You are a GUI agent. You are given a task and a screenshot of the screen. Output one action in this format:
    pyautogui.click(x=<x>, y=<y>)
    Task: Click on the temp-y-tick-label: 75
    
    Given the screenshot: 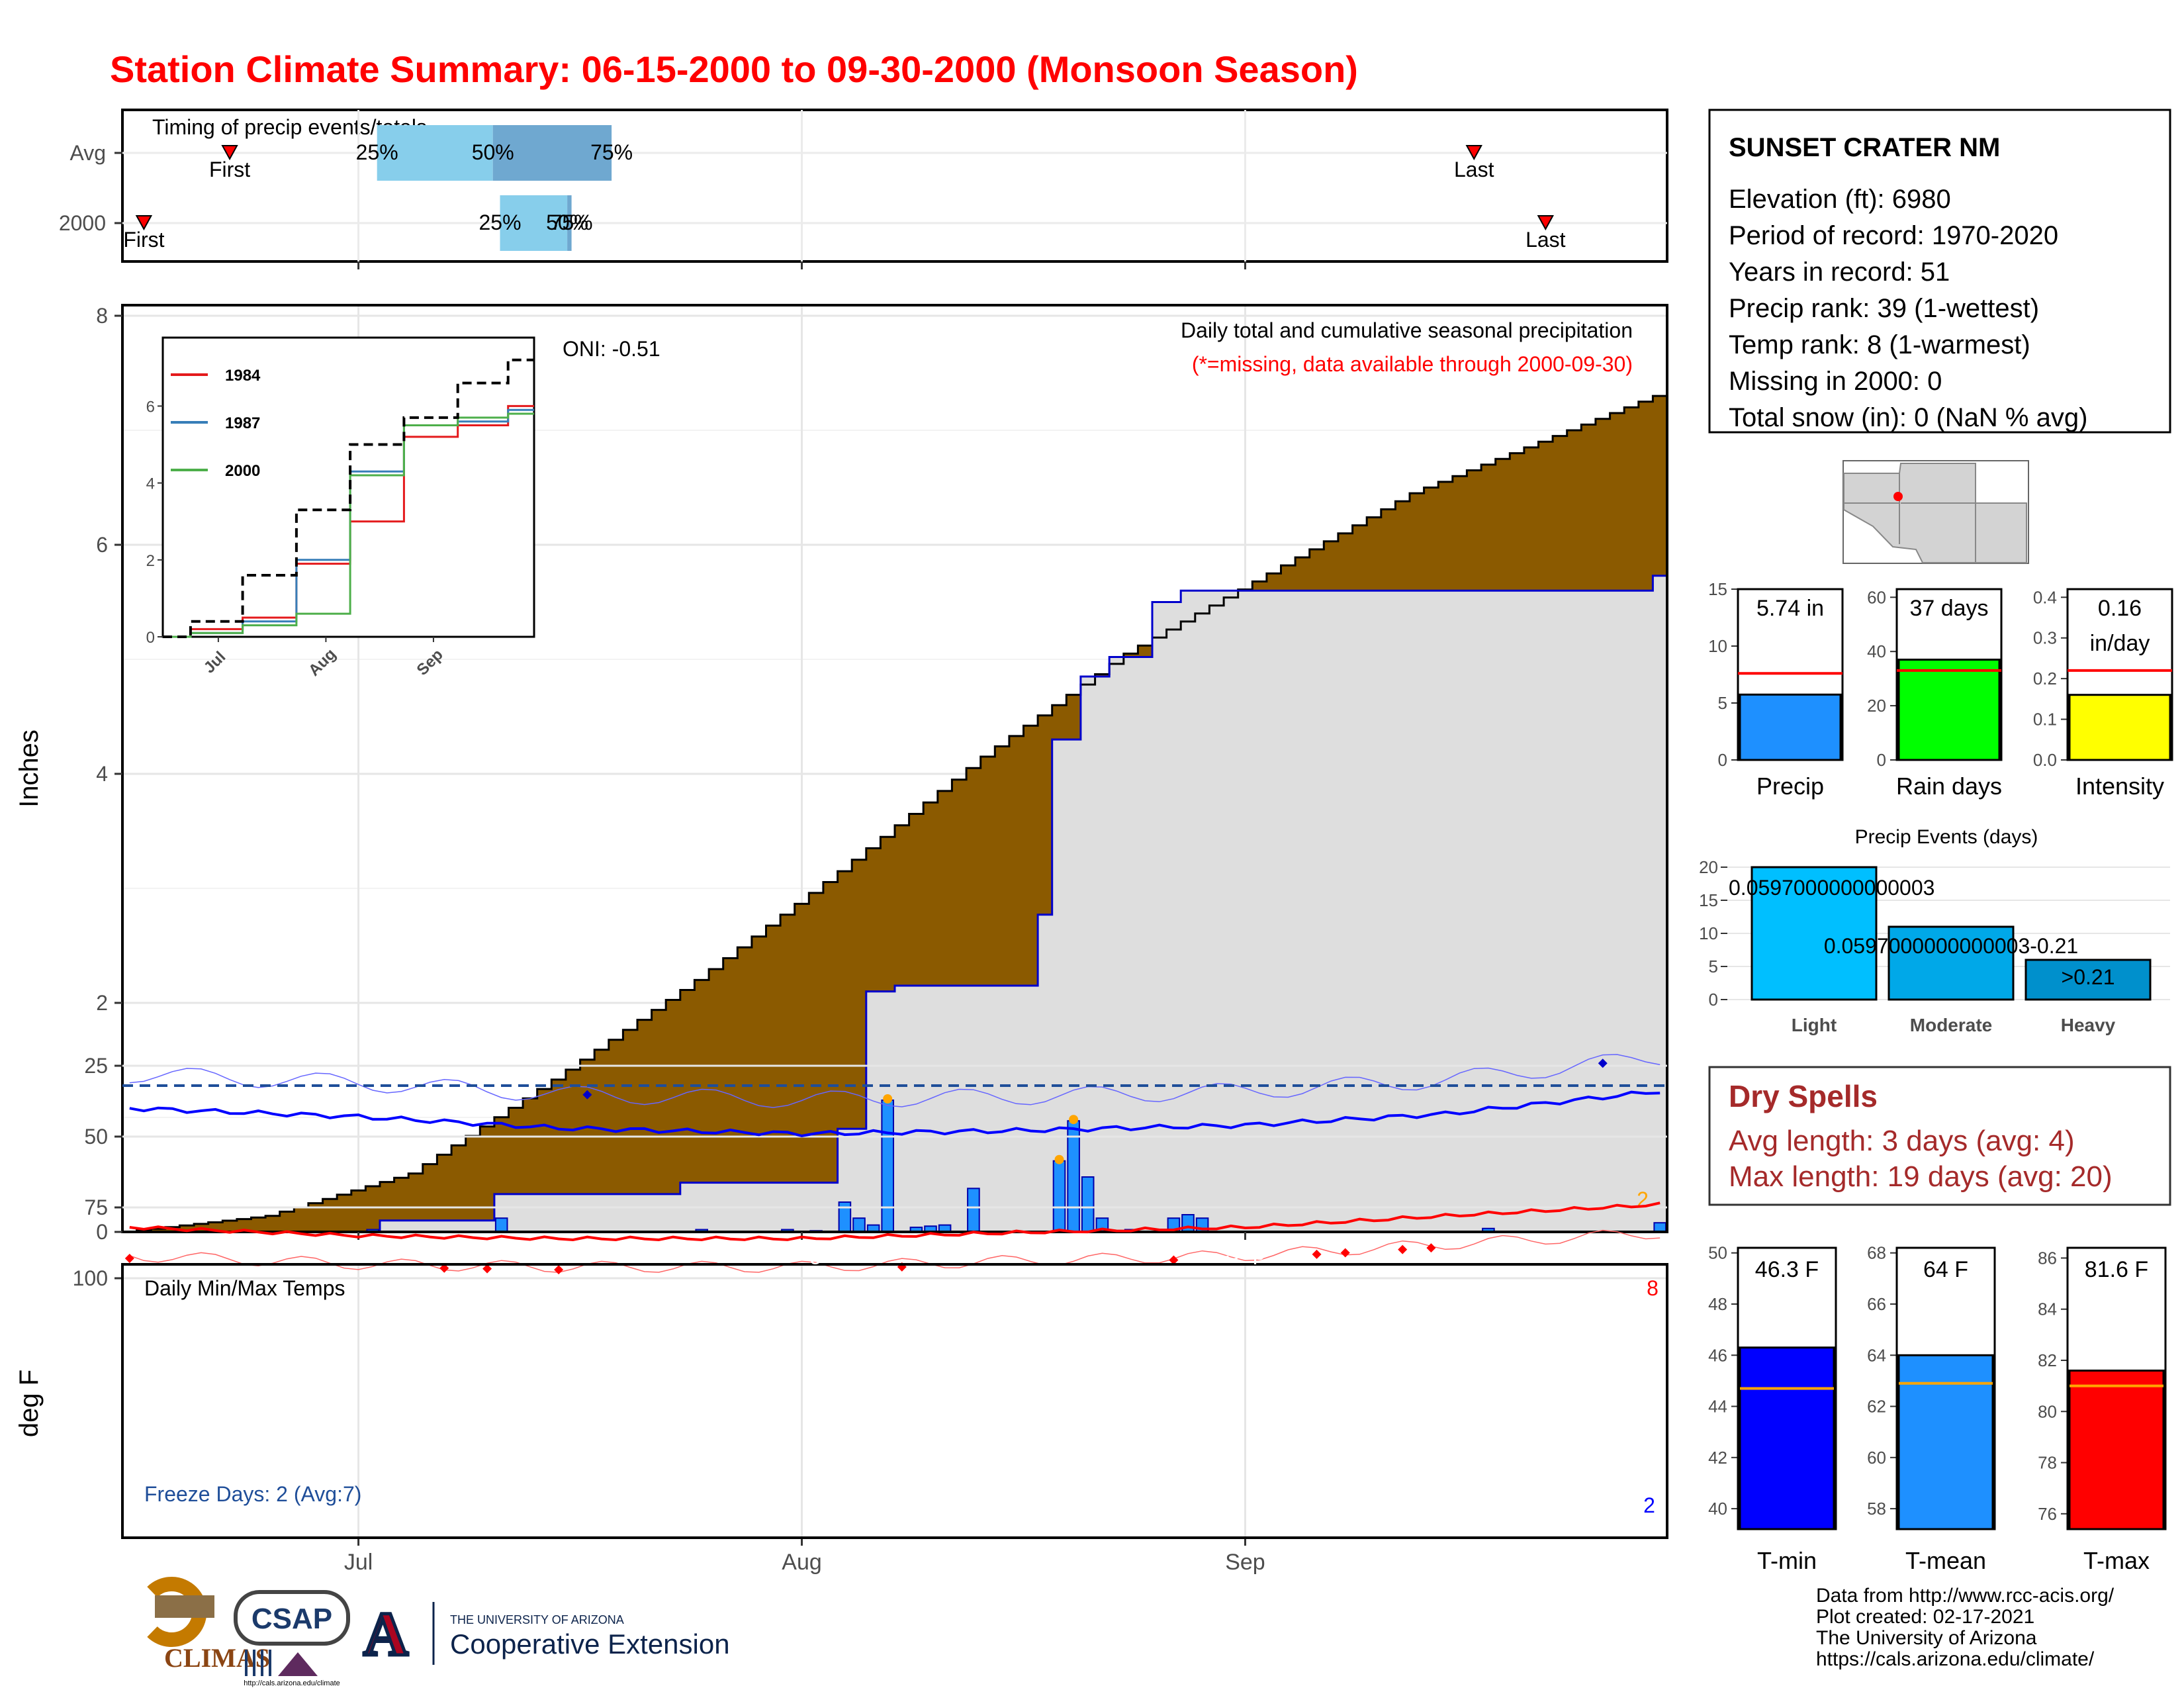 What is the action you would take?
    pyautogui.click(x=96, y=1207)
    